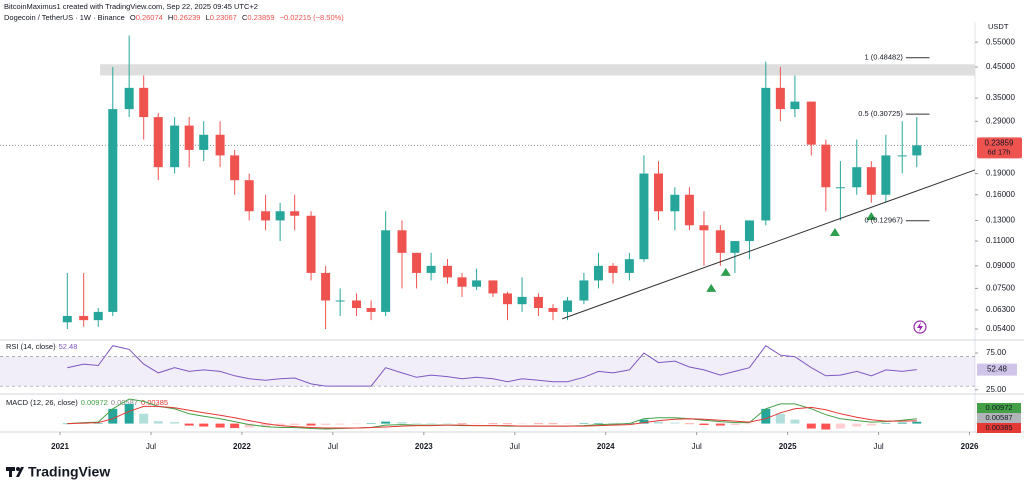 This screenshot has height=490, width=1024. I want to click on y-tick-label: 0.07500, so click(1000, 287).